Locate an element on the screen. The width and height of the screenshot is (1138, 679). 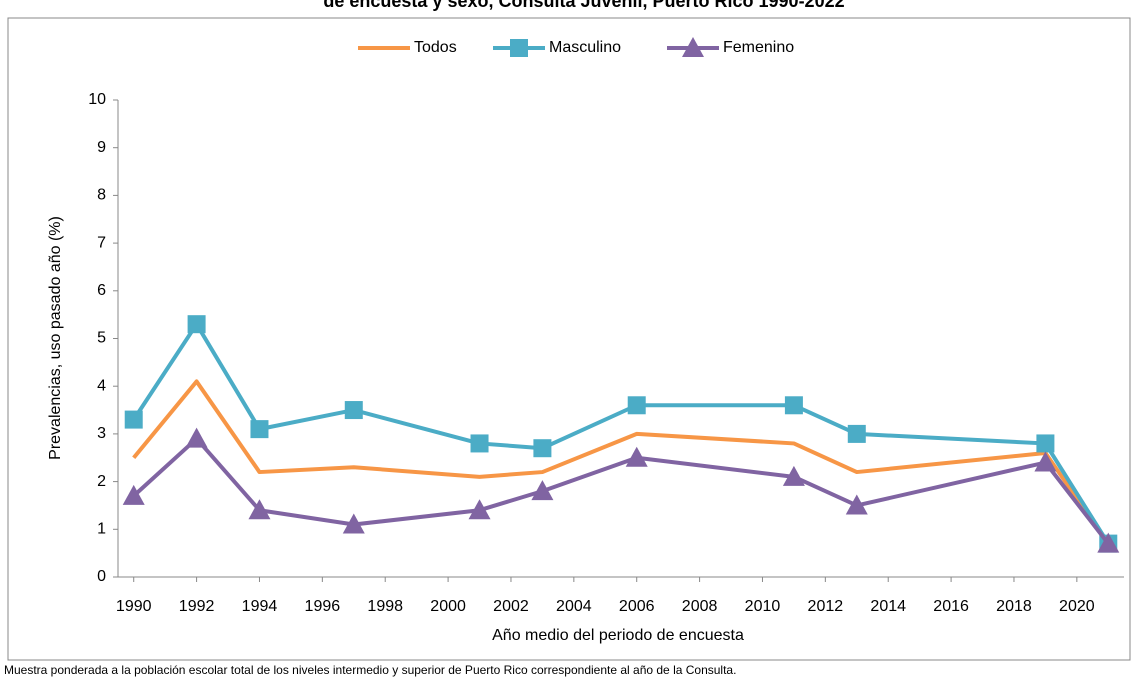
x-tick-label: 2016 is located at coordinates (951, 606).